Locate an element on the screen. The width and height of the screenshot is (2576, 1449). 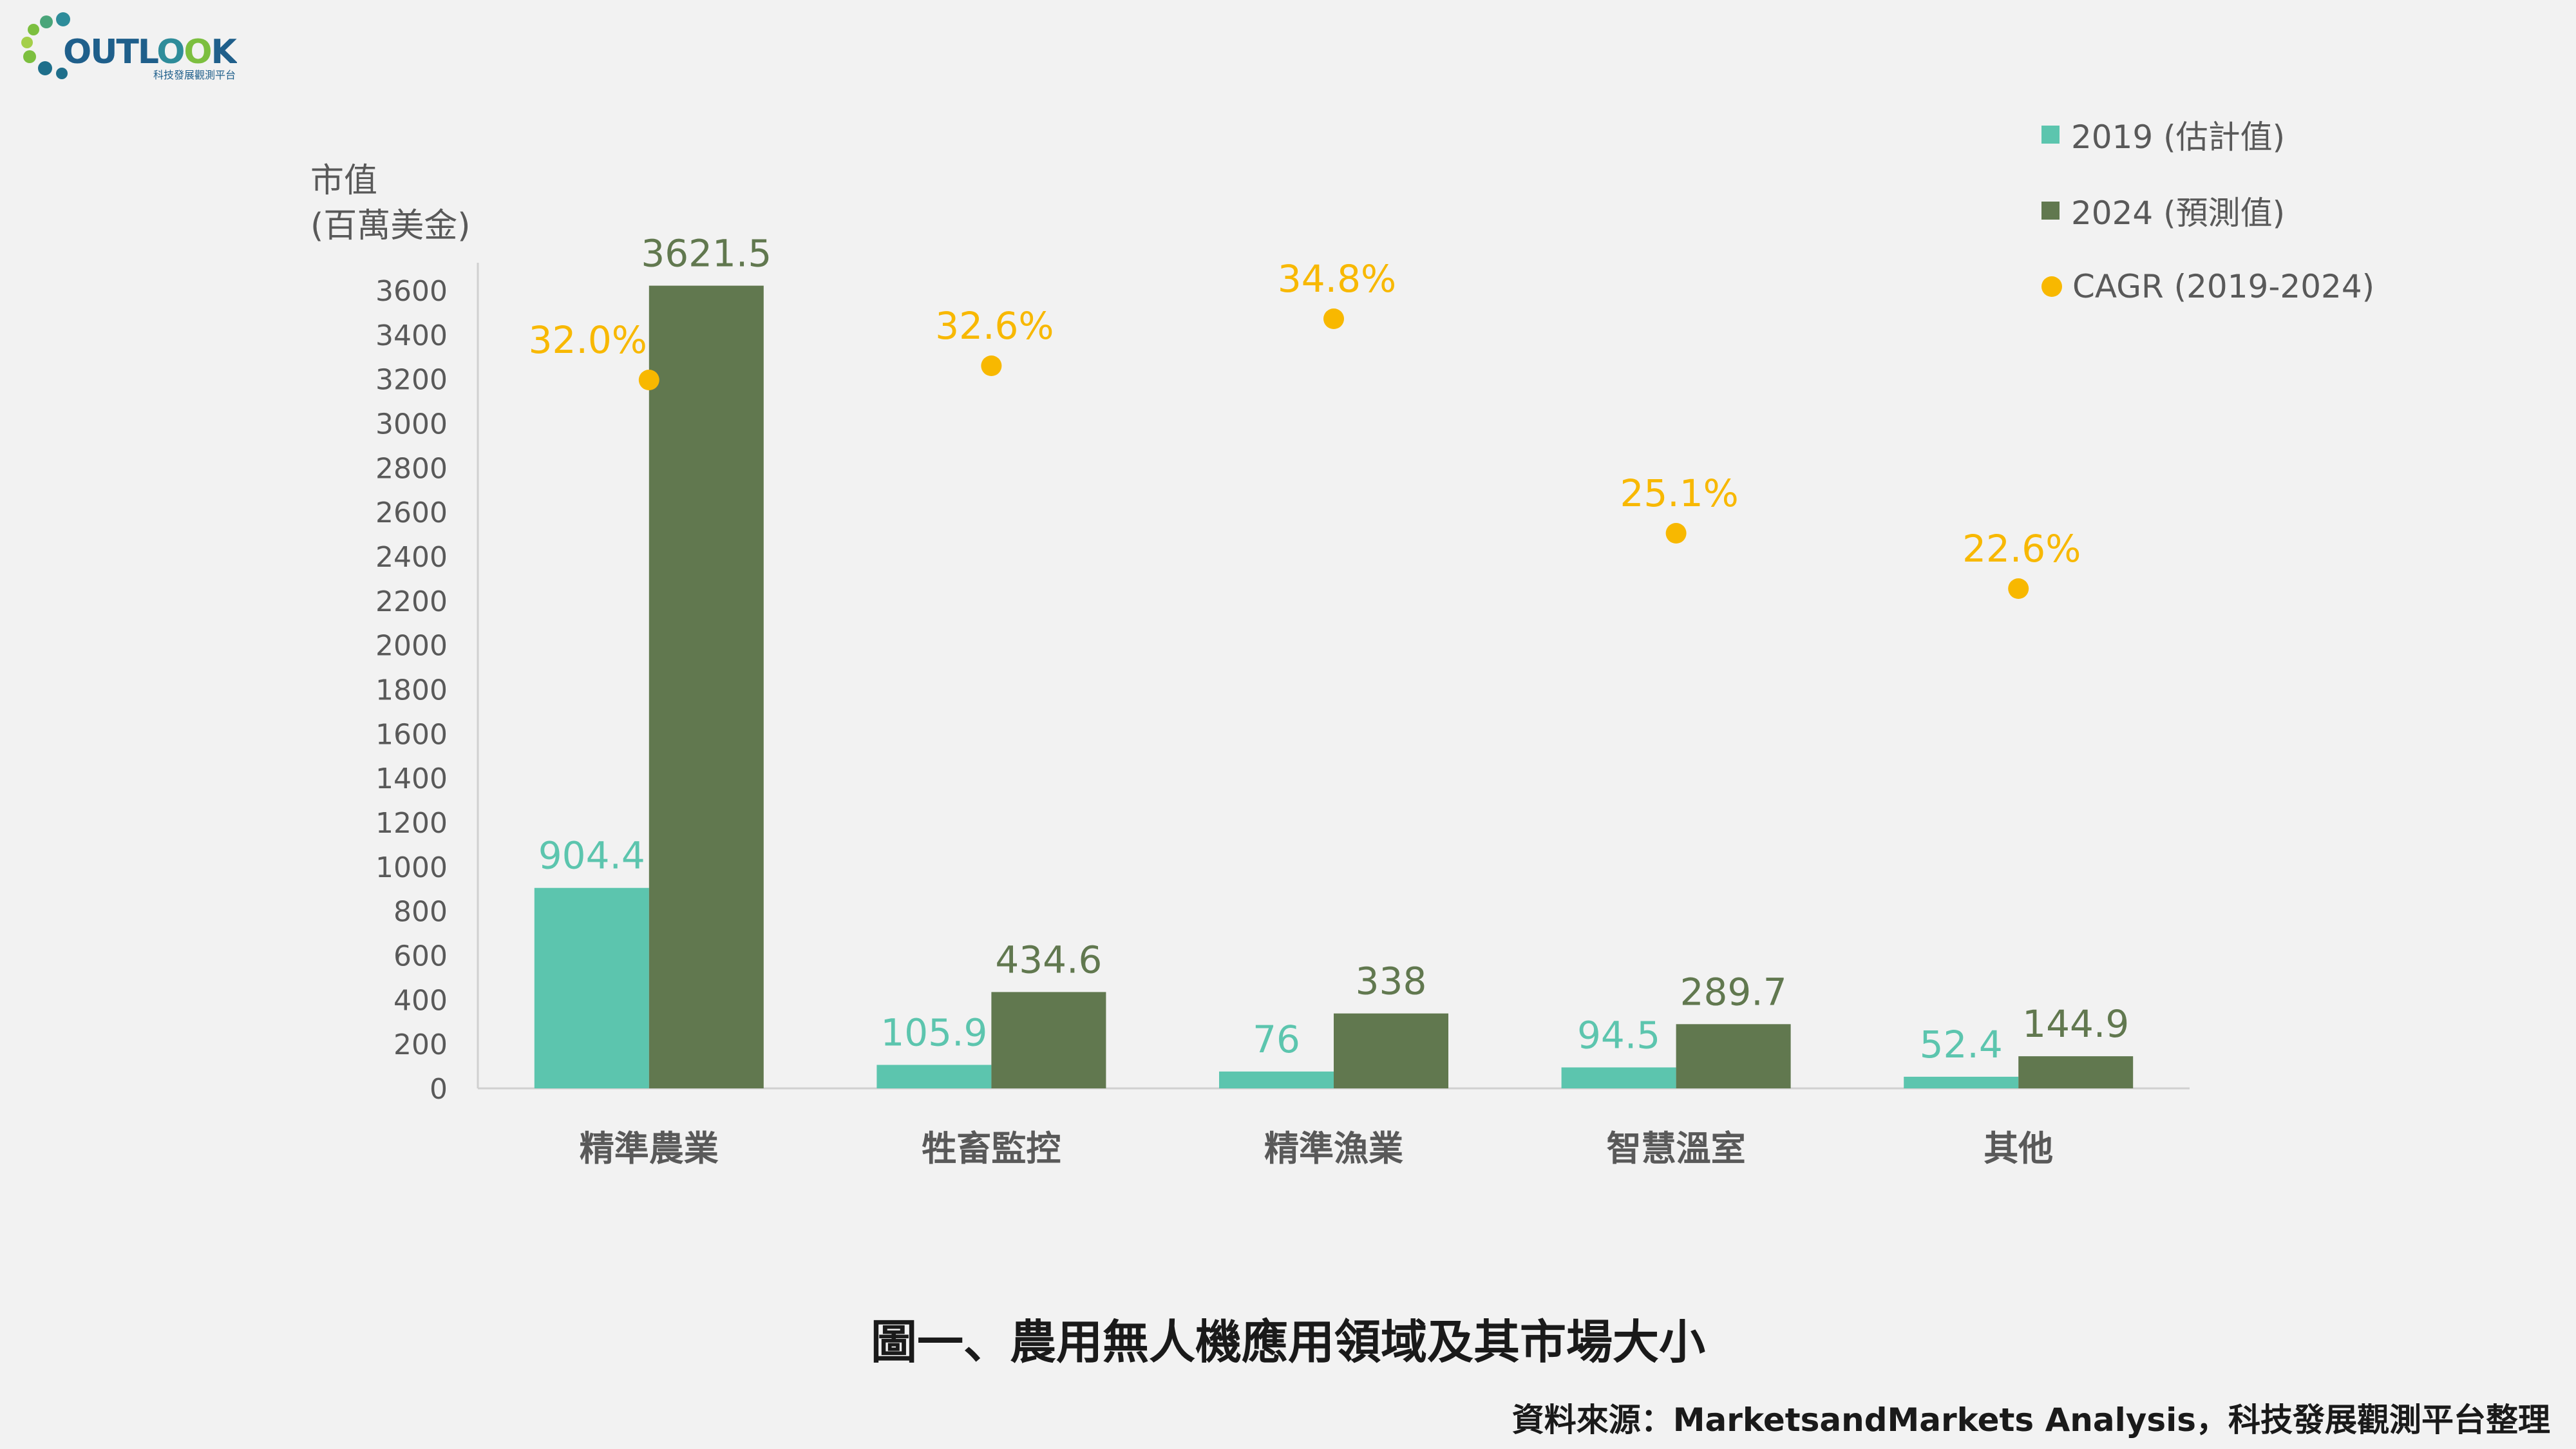
y-tick-label: 600 is located at coordinates (420, 956).